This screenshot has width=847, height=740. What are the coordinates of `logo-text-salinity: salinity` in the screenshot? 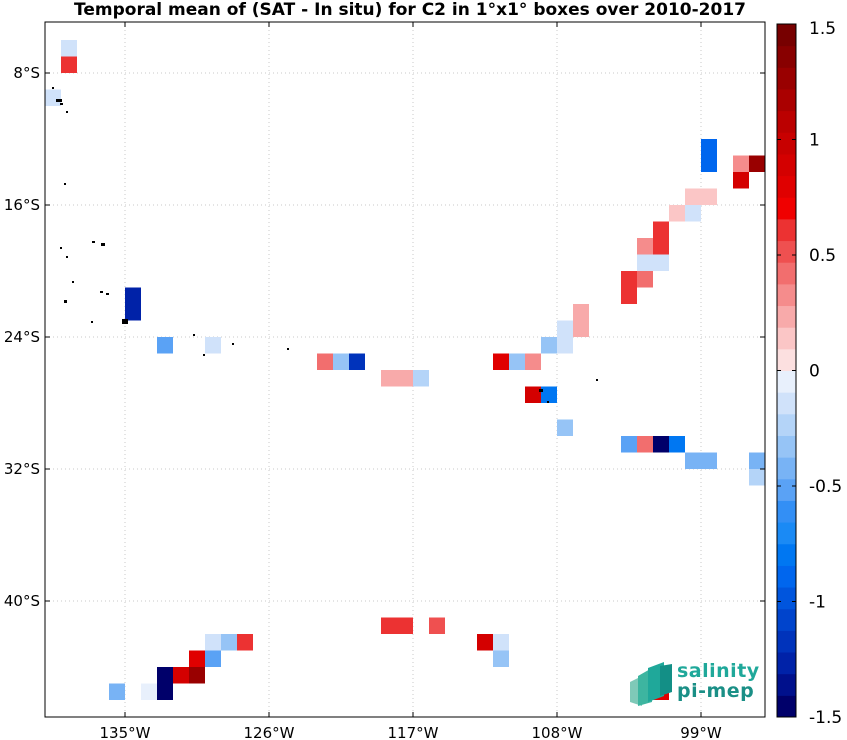 It's located at (718, 671).